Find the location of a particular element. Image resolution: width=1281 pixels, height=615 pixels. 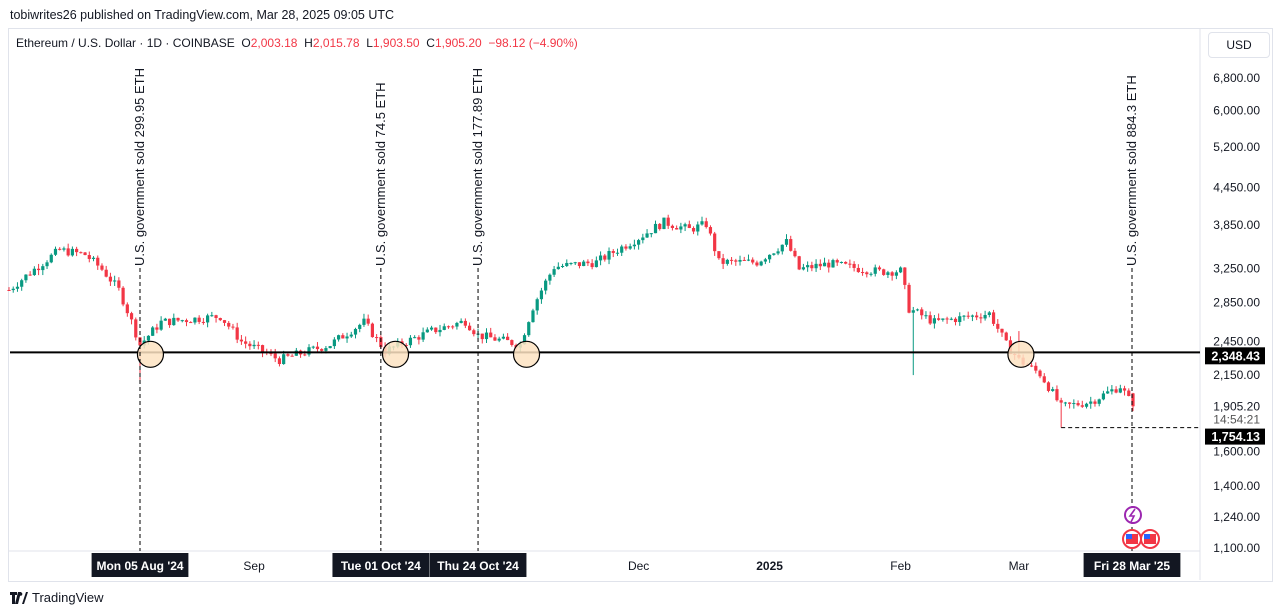

date-label: Tue 01 Oct '24 is located at coordinates (381, 566).